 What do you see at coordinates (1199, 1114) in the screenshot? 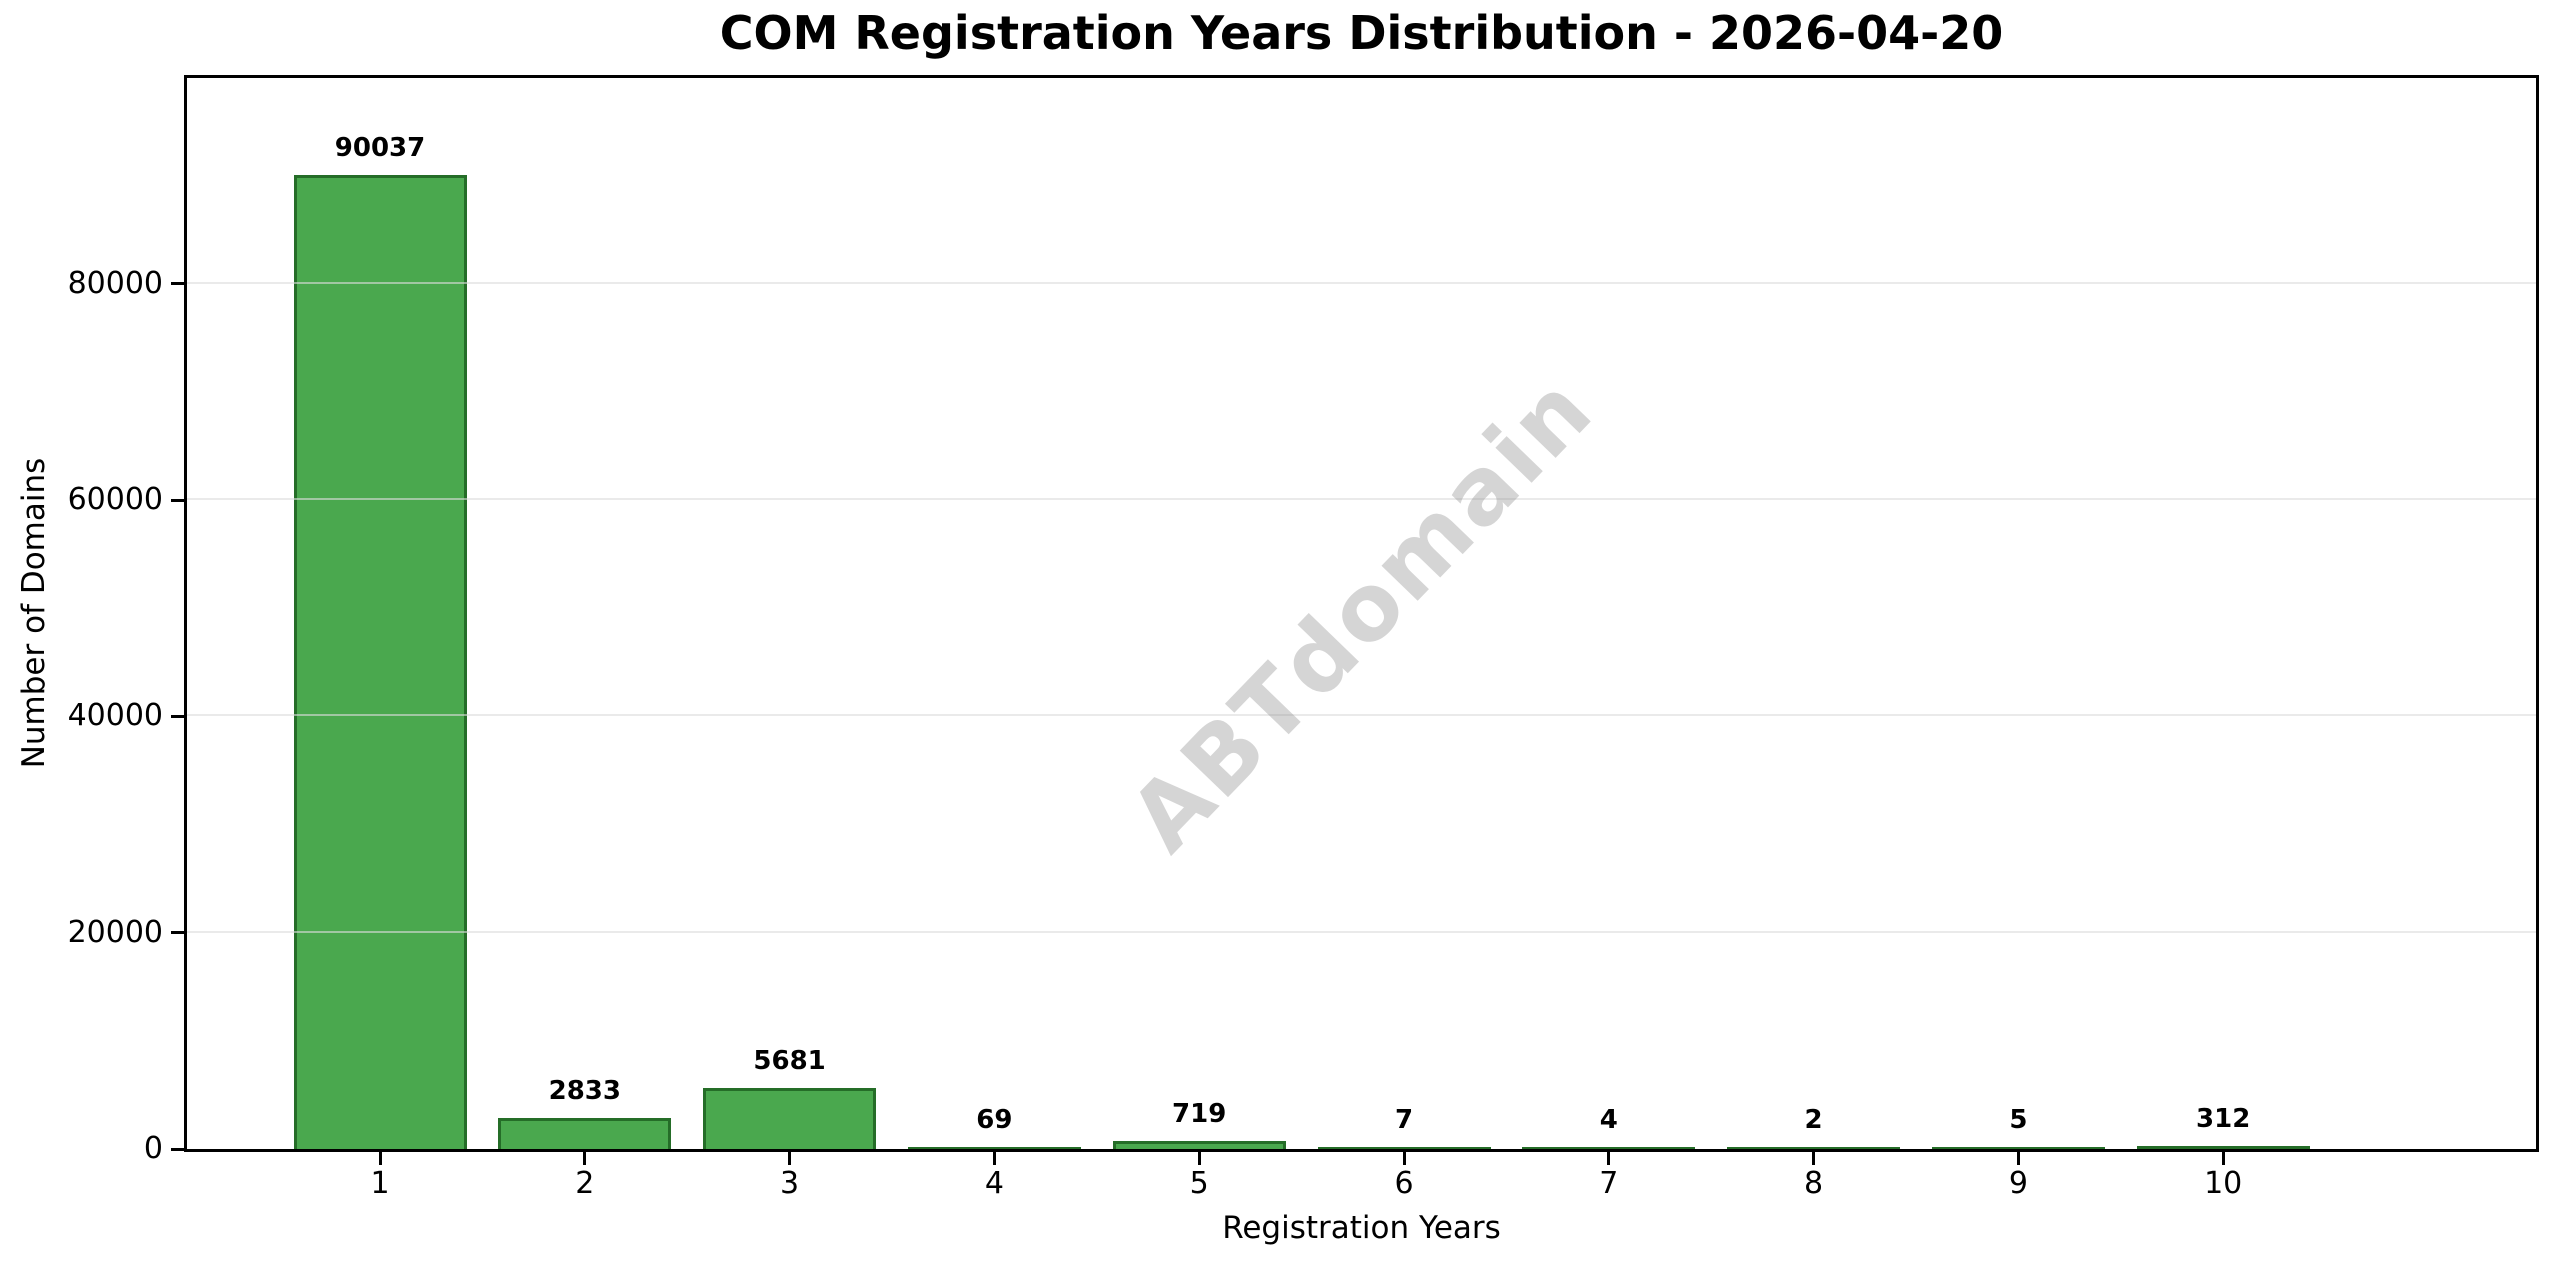
I see `bar-value-label-5: 719` at bounding box center [1199, 1114].